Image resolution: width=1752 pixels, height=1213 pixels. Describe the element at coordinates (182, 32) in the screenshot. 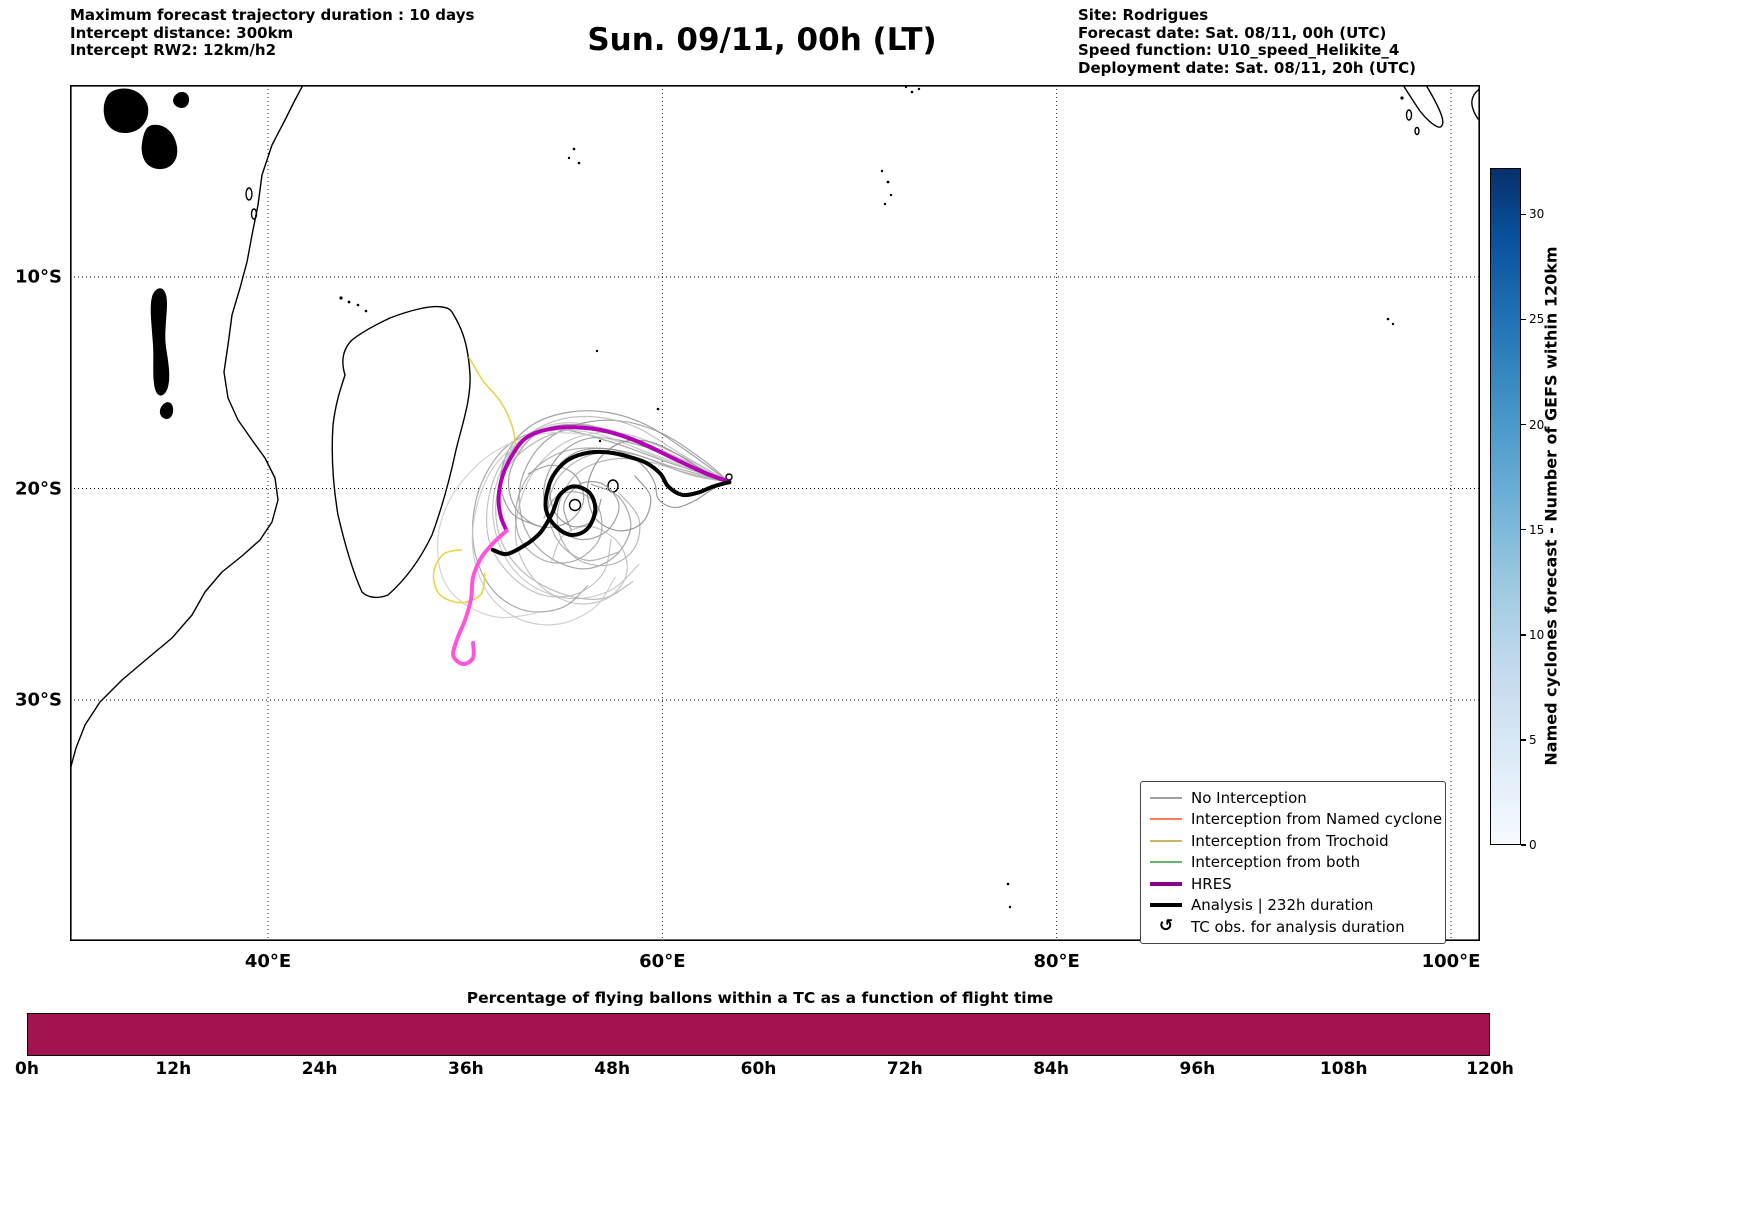

I see `intercept-distance-text: Intercept distance: 300km` at that location.